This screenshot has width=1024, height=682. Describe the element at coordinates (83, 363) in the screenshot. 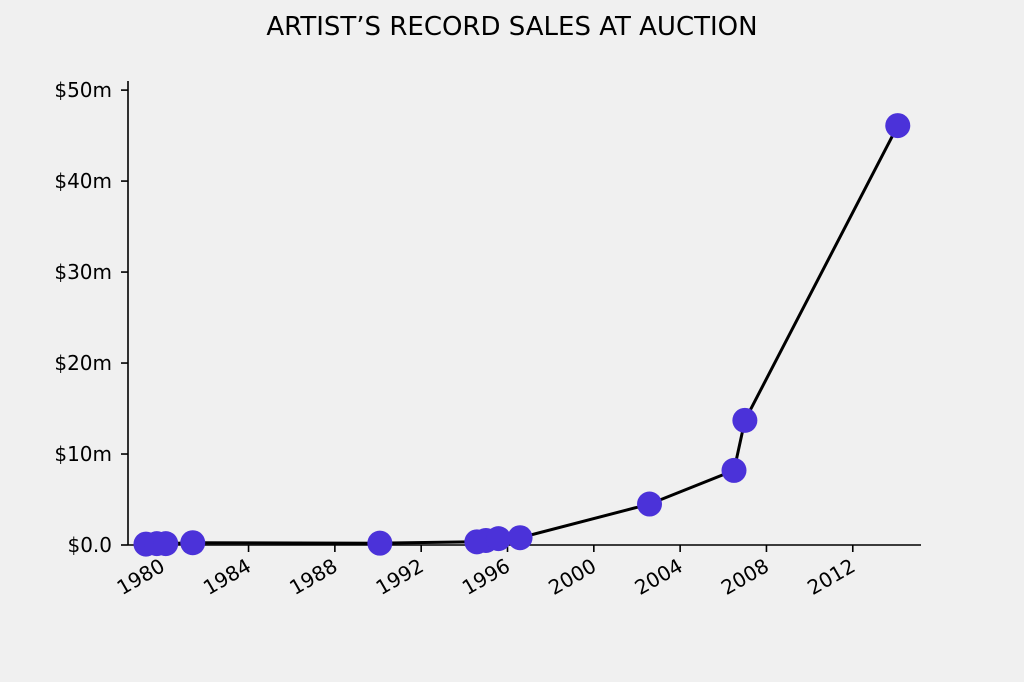

I see `y-tick-label: $20m` at that location.